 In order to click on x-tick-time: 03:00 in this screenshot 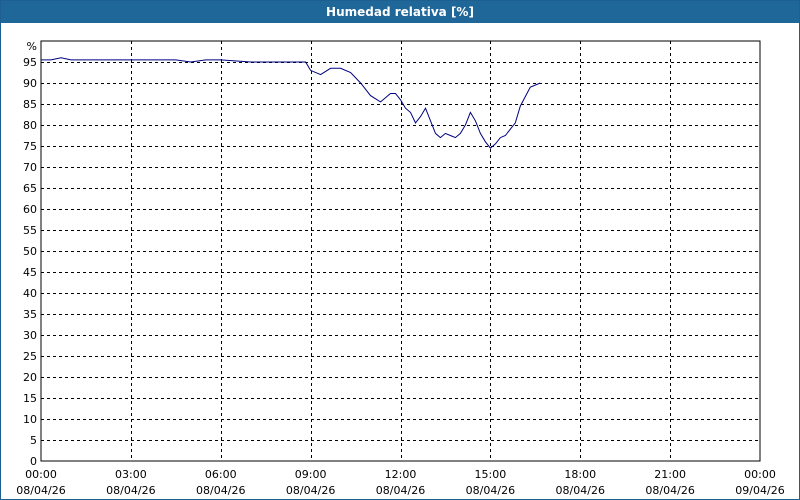, I will do `click(131, 474)`.